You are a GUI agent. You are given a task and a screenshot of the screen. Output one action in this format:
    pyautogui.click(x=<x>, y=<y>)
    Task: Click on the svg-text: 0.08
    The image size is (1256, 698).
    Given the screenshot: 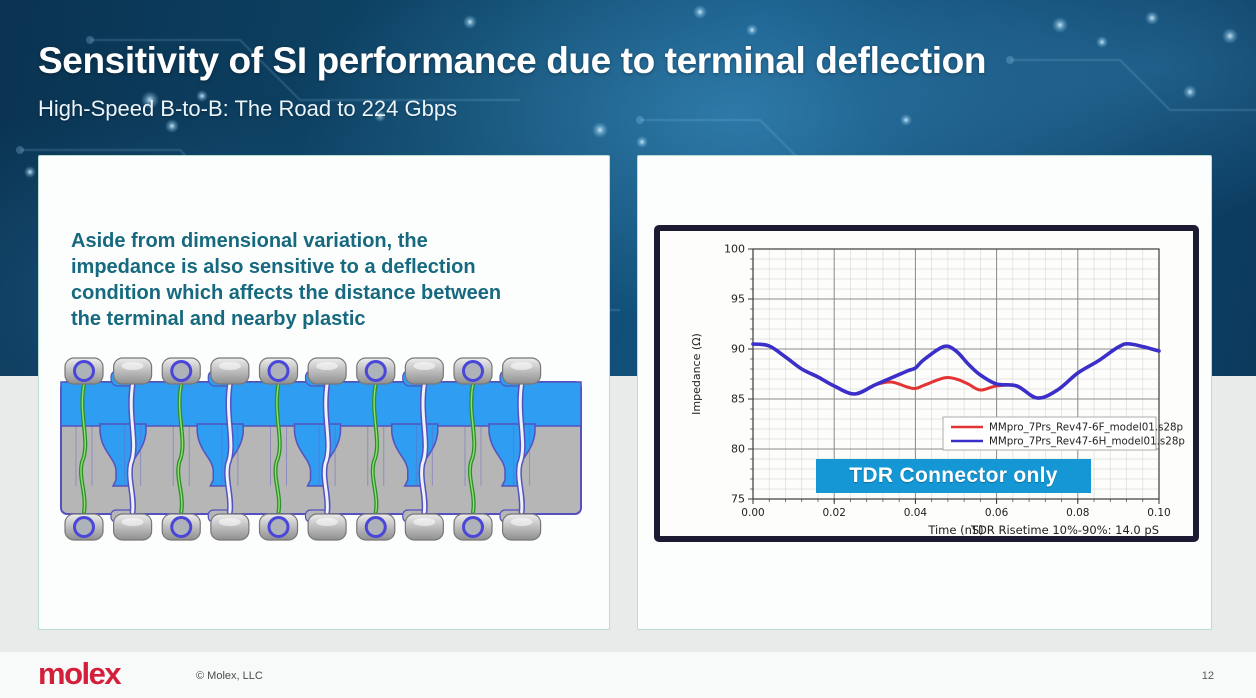 What is the action you would take?
    pyautogui.click(x=1077, y=513)
    